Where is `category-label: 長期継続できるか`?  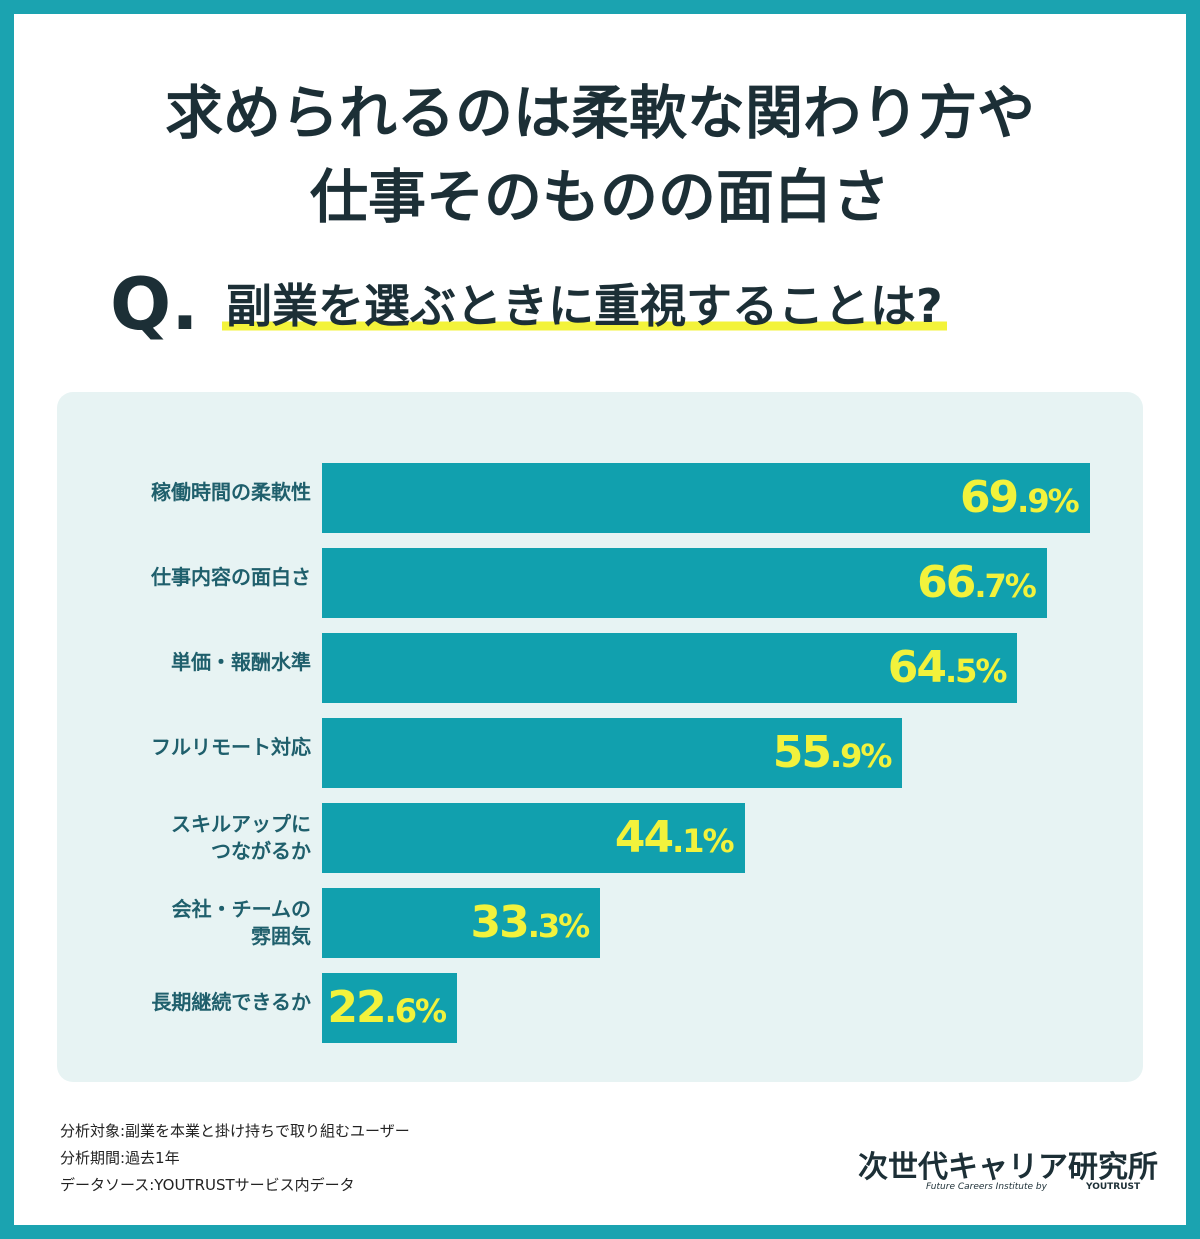
category-label: 長期継続できるか is located at coordinates (231, 1001).